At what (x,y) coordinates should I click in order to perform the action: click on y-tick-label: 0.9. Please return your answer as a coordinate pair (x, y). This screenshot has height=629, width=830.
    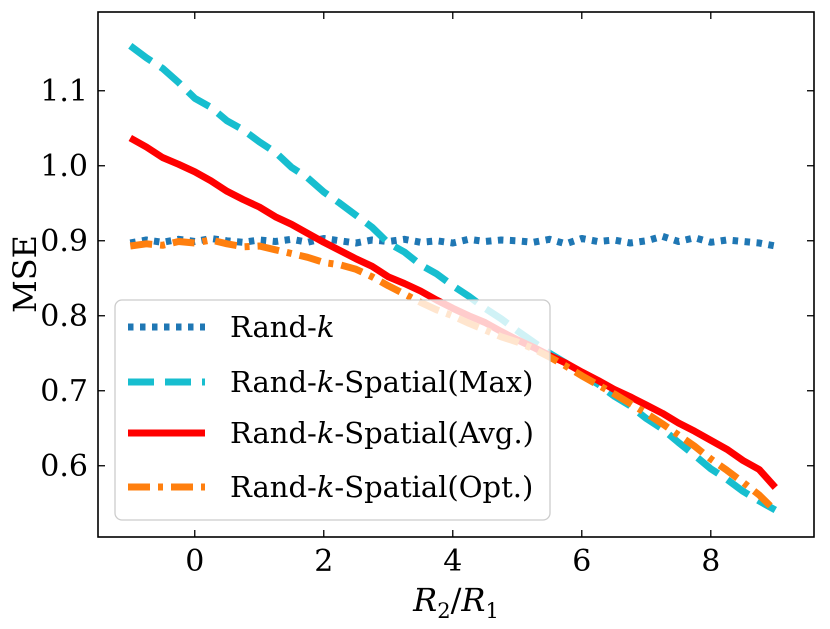
    Looking at the image, I should click on (64, 241).